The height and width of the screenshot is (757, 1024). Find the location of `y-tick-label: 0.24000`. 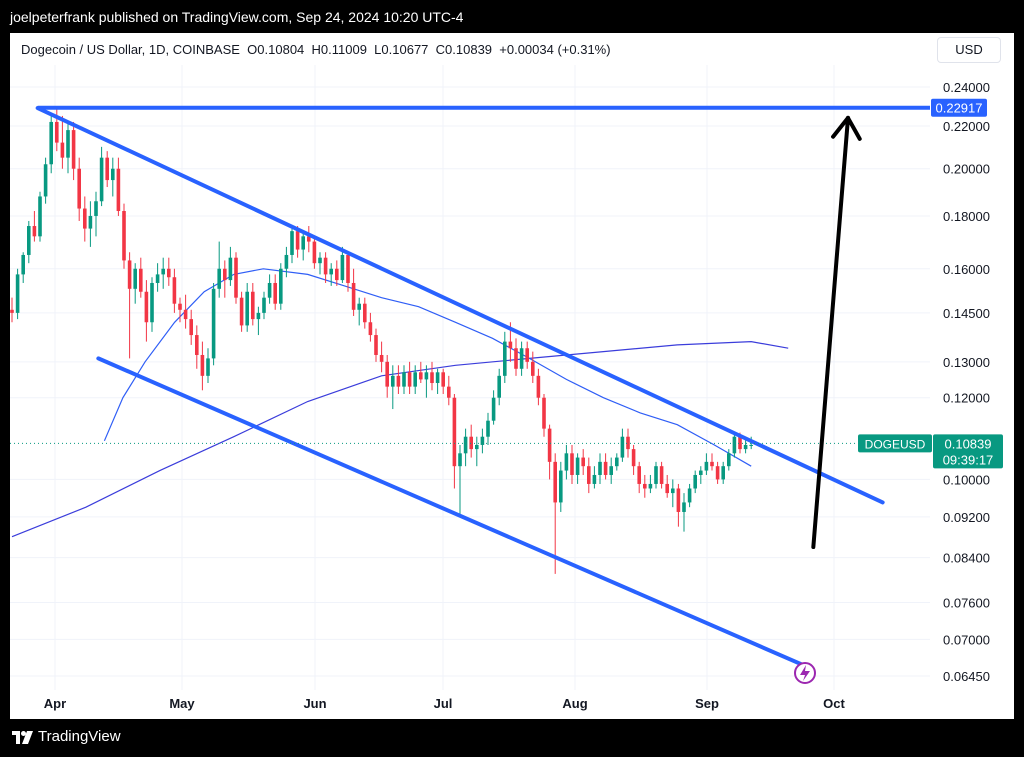

y-tick-label: 0.24000 is located at coordinates (966, 87).